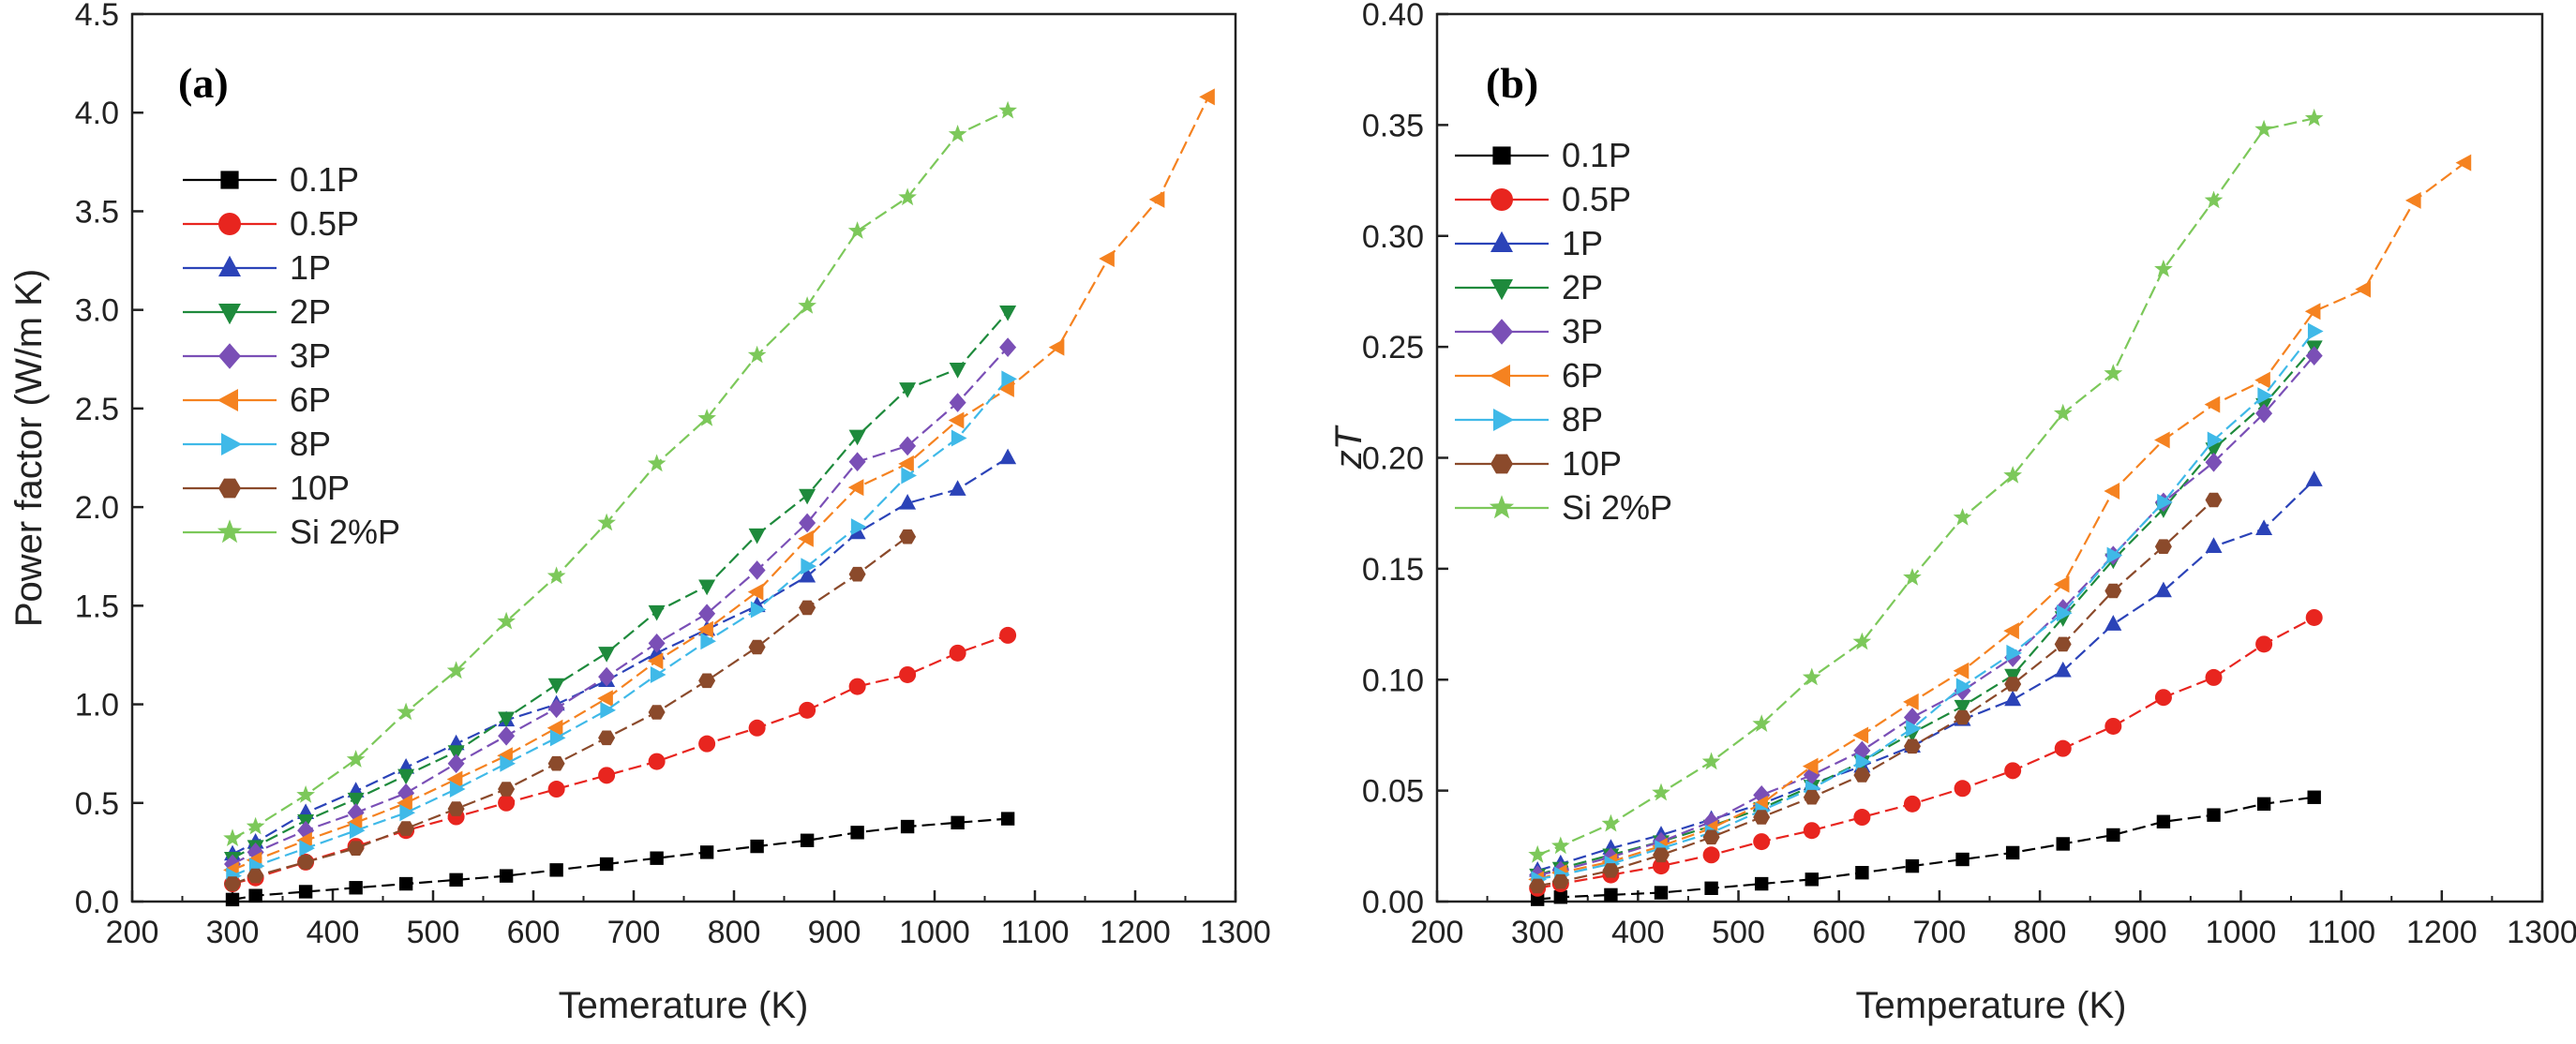 The width and height of the screenshot is (2576, 1044). What do you see at coordinates (634, 932) in the screenshot?
I see `panel-a-xtick-label: 700` at bounding box center [634, 932].